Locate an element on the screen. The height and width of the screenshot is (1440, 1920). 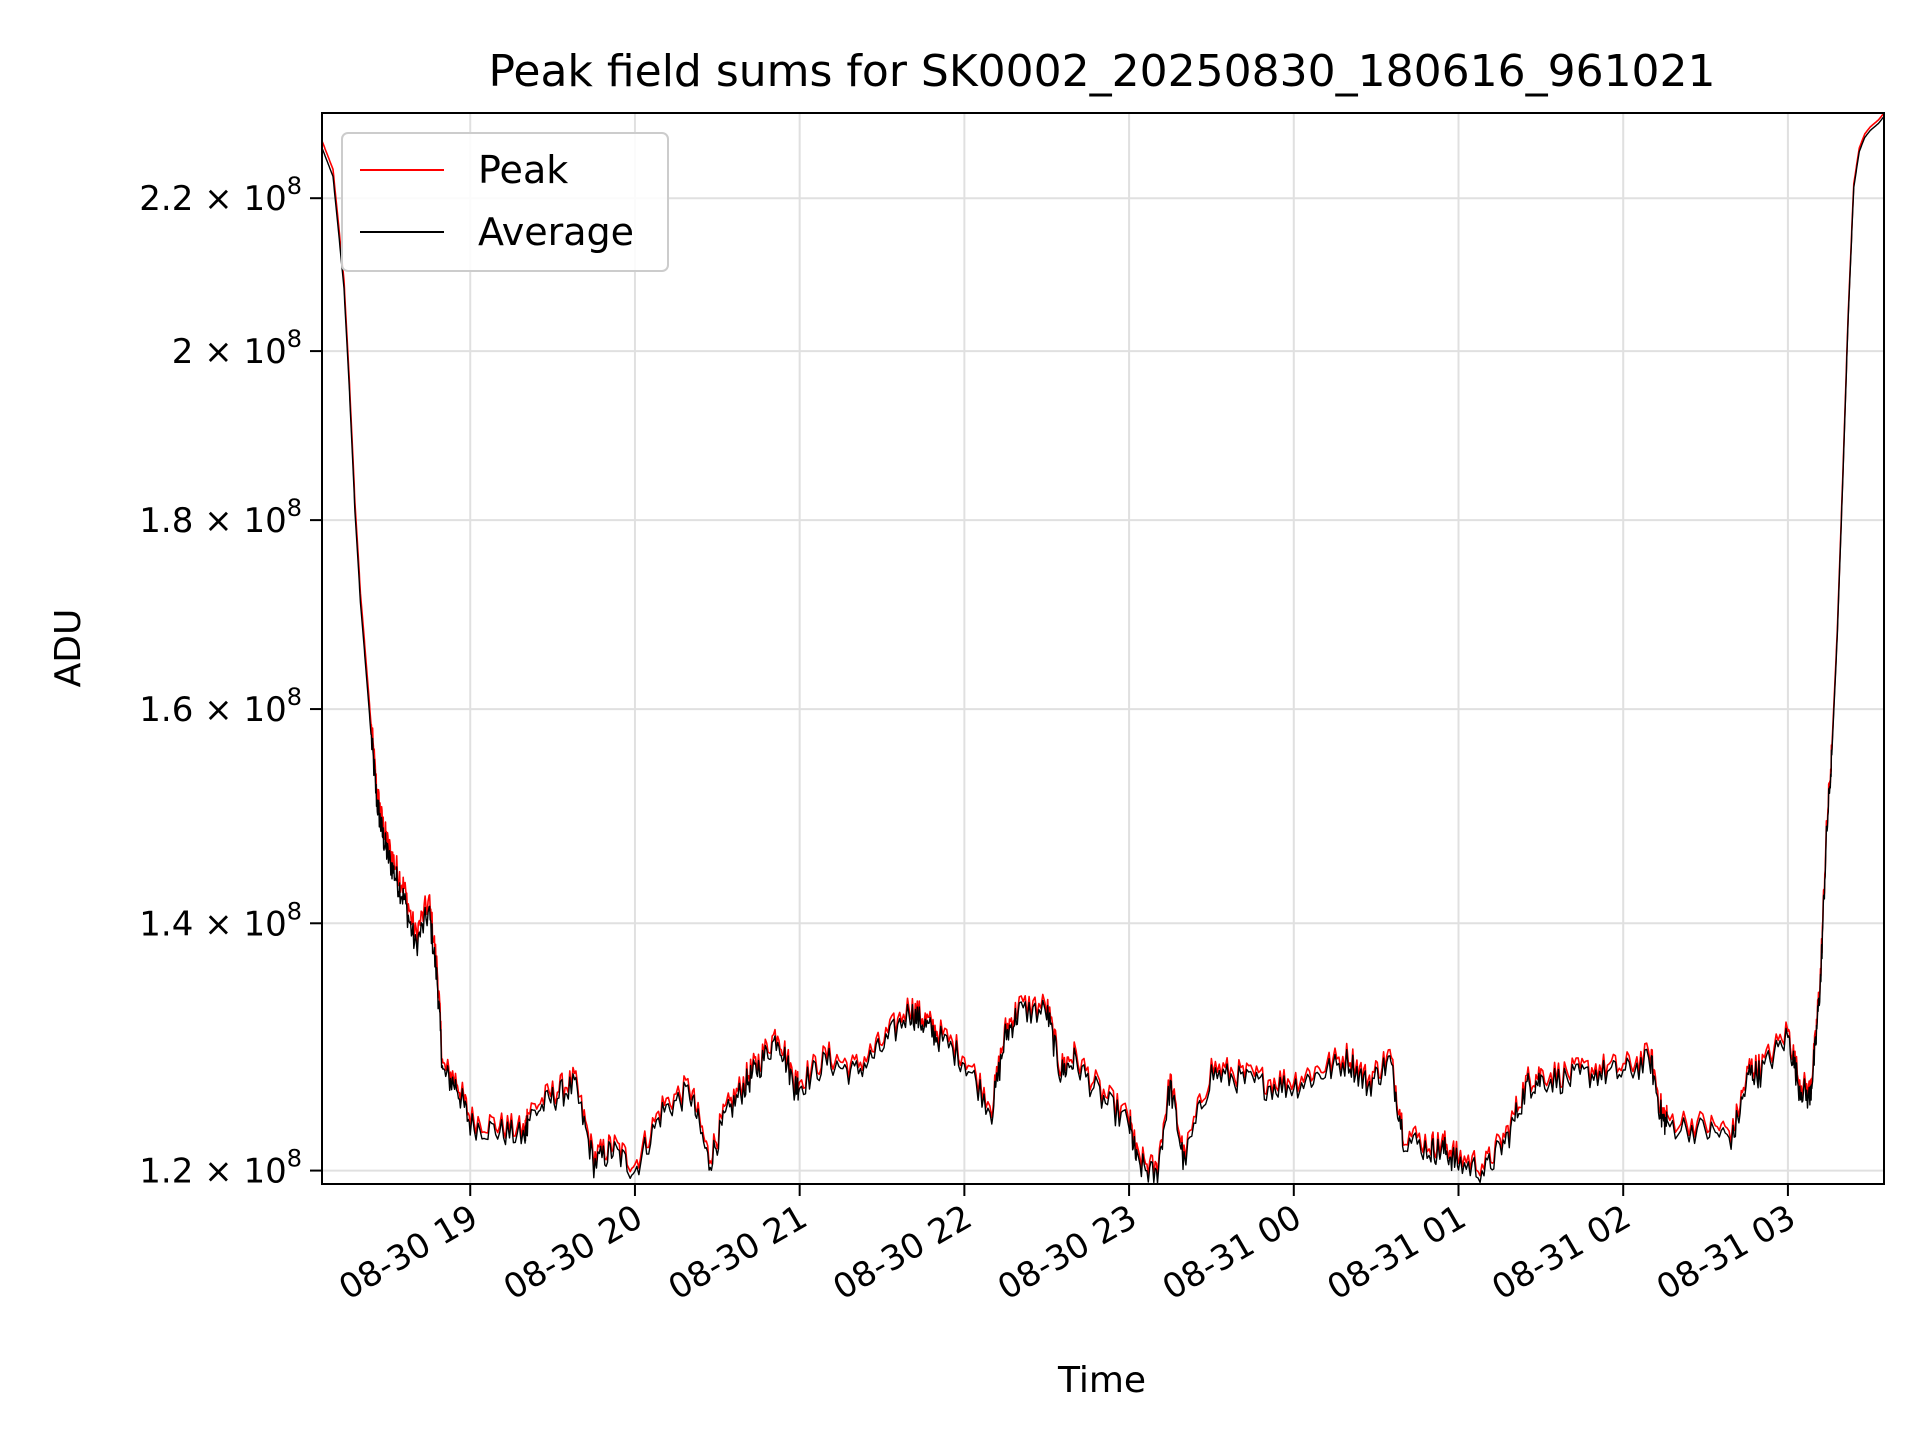
x-tick-label: 08-30 23 is located at coordinates (1067, 1252).